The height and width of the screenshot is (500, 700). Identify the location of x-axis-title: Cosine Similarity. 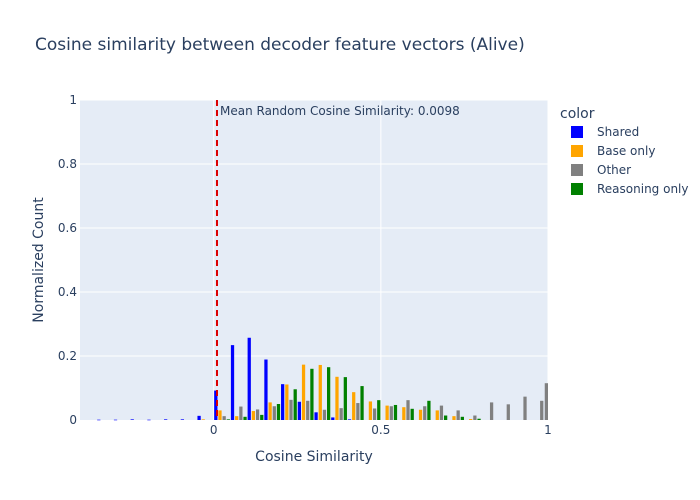
(314, 457).